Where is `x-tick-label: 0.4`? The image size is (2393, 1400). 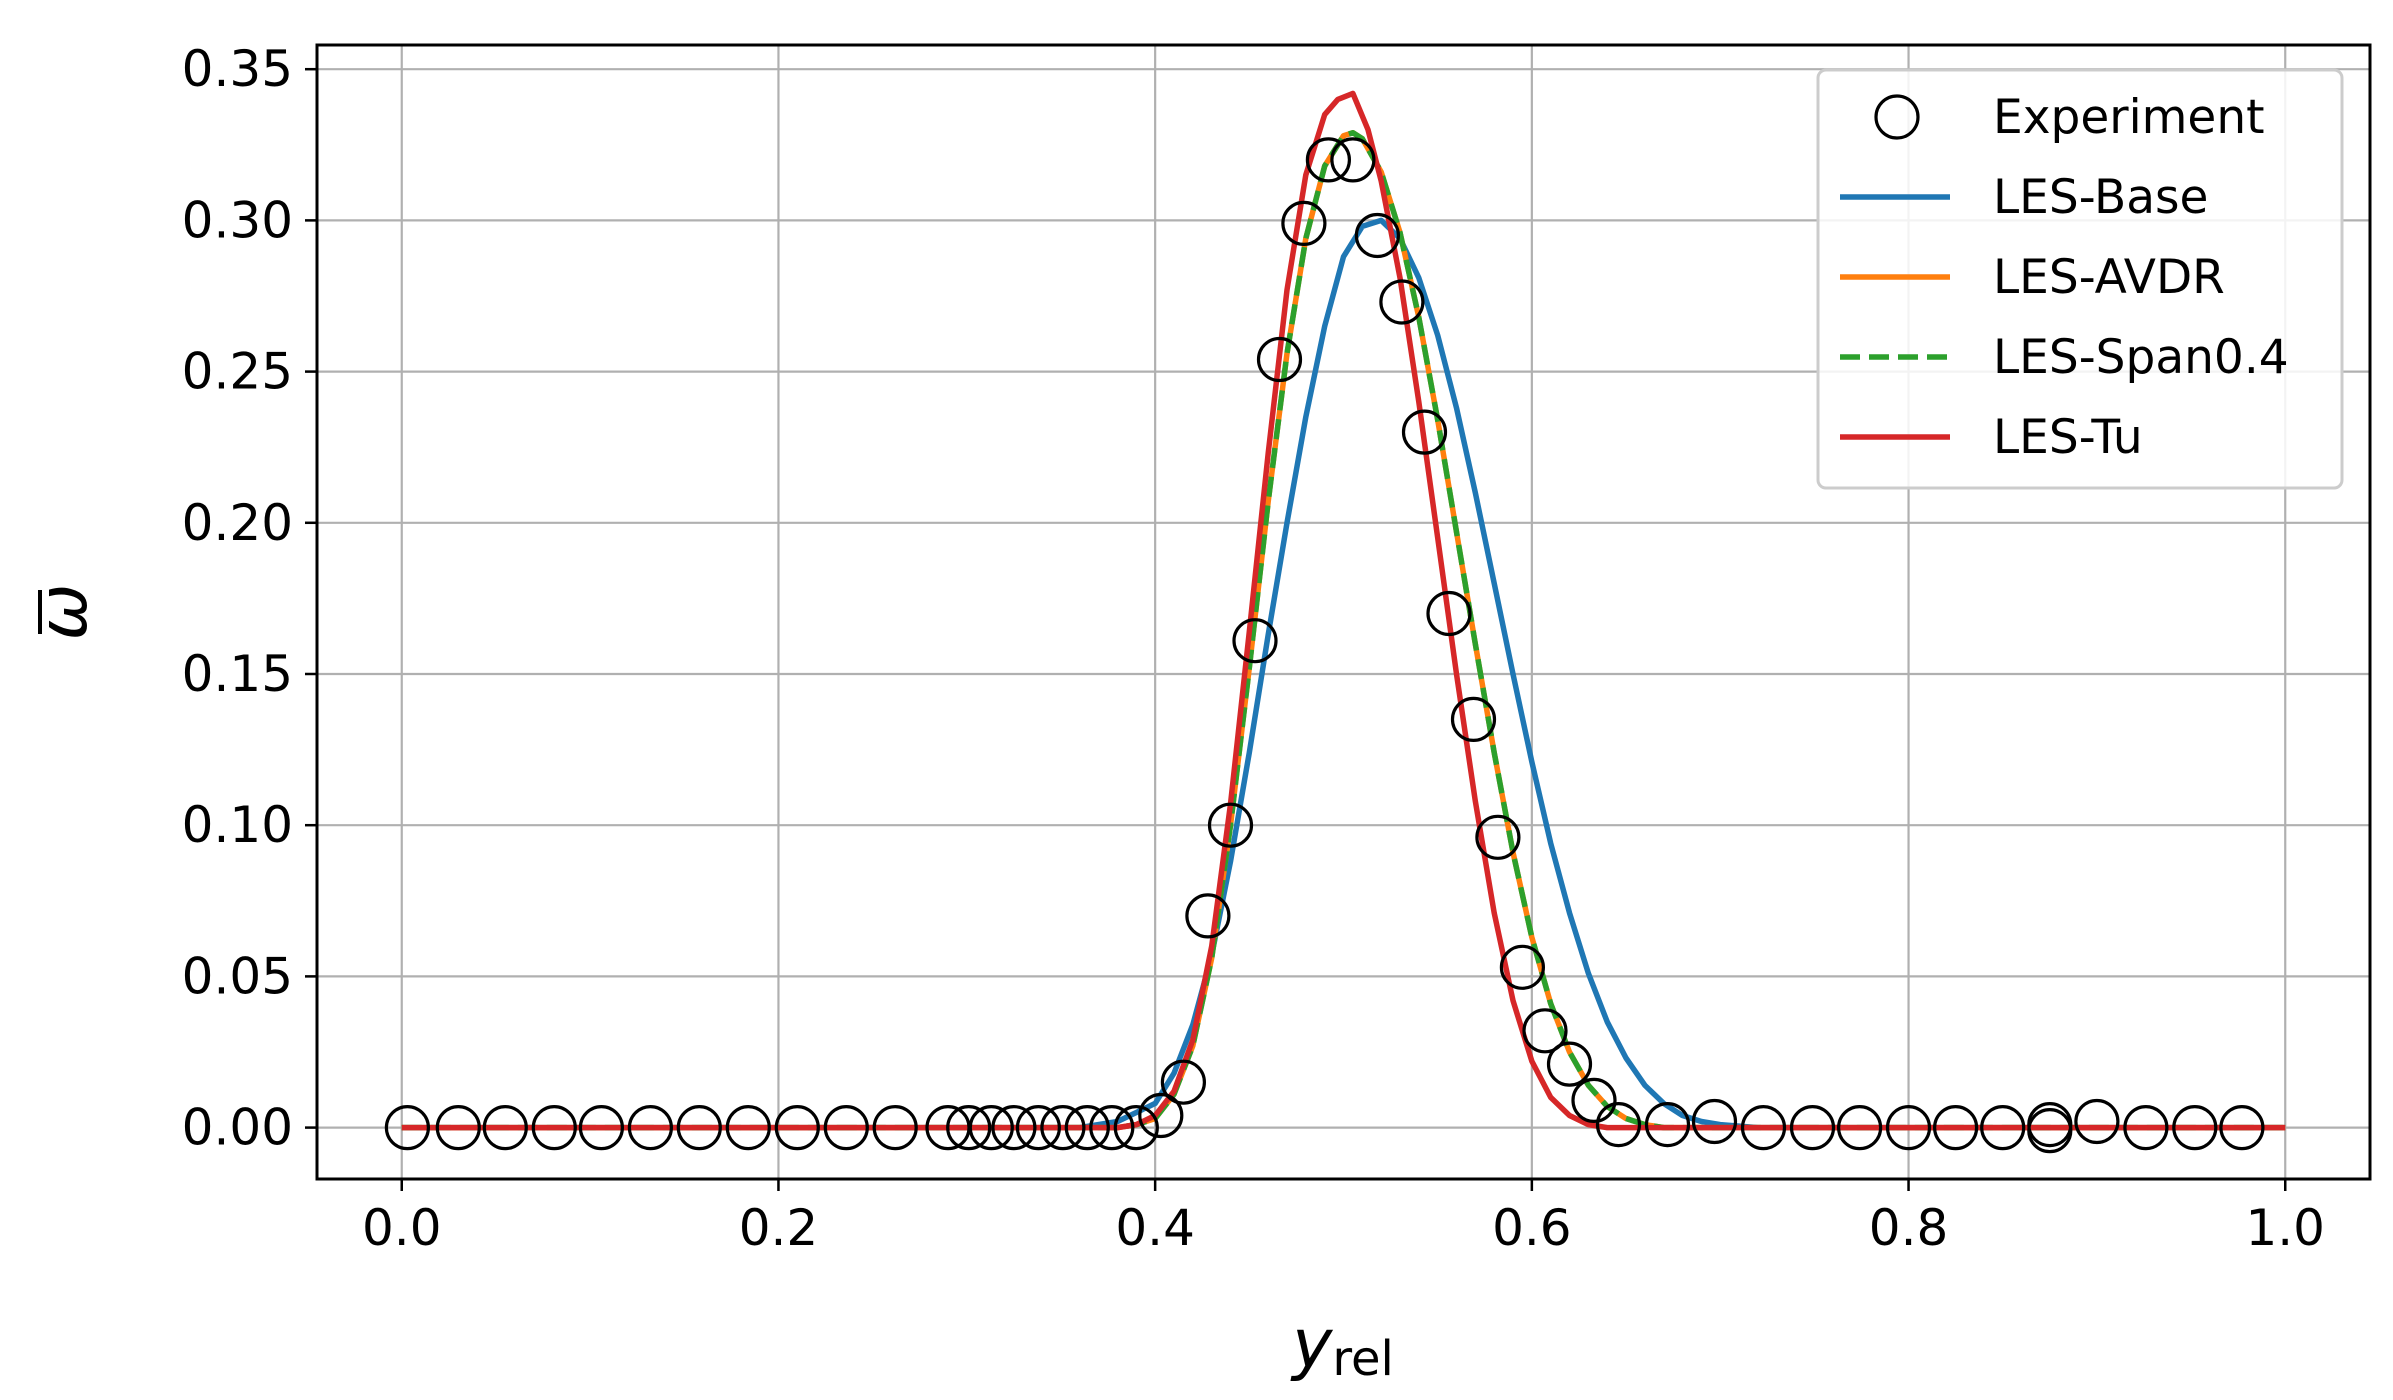
x-tick-label: 0.4 is located at coordinates (1155, 1228).